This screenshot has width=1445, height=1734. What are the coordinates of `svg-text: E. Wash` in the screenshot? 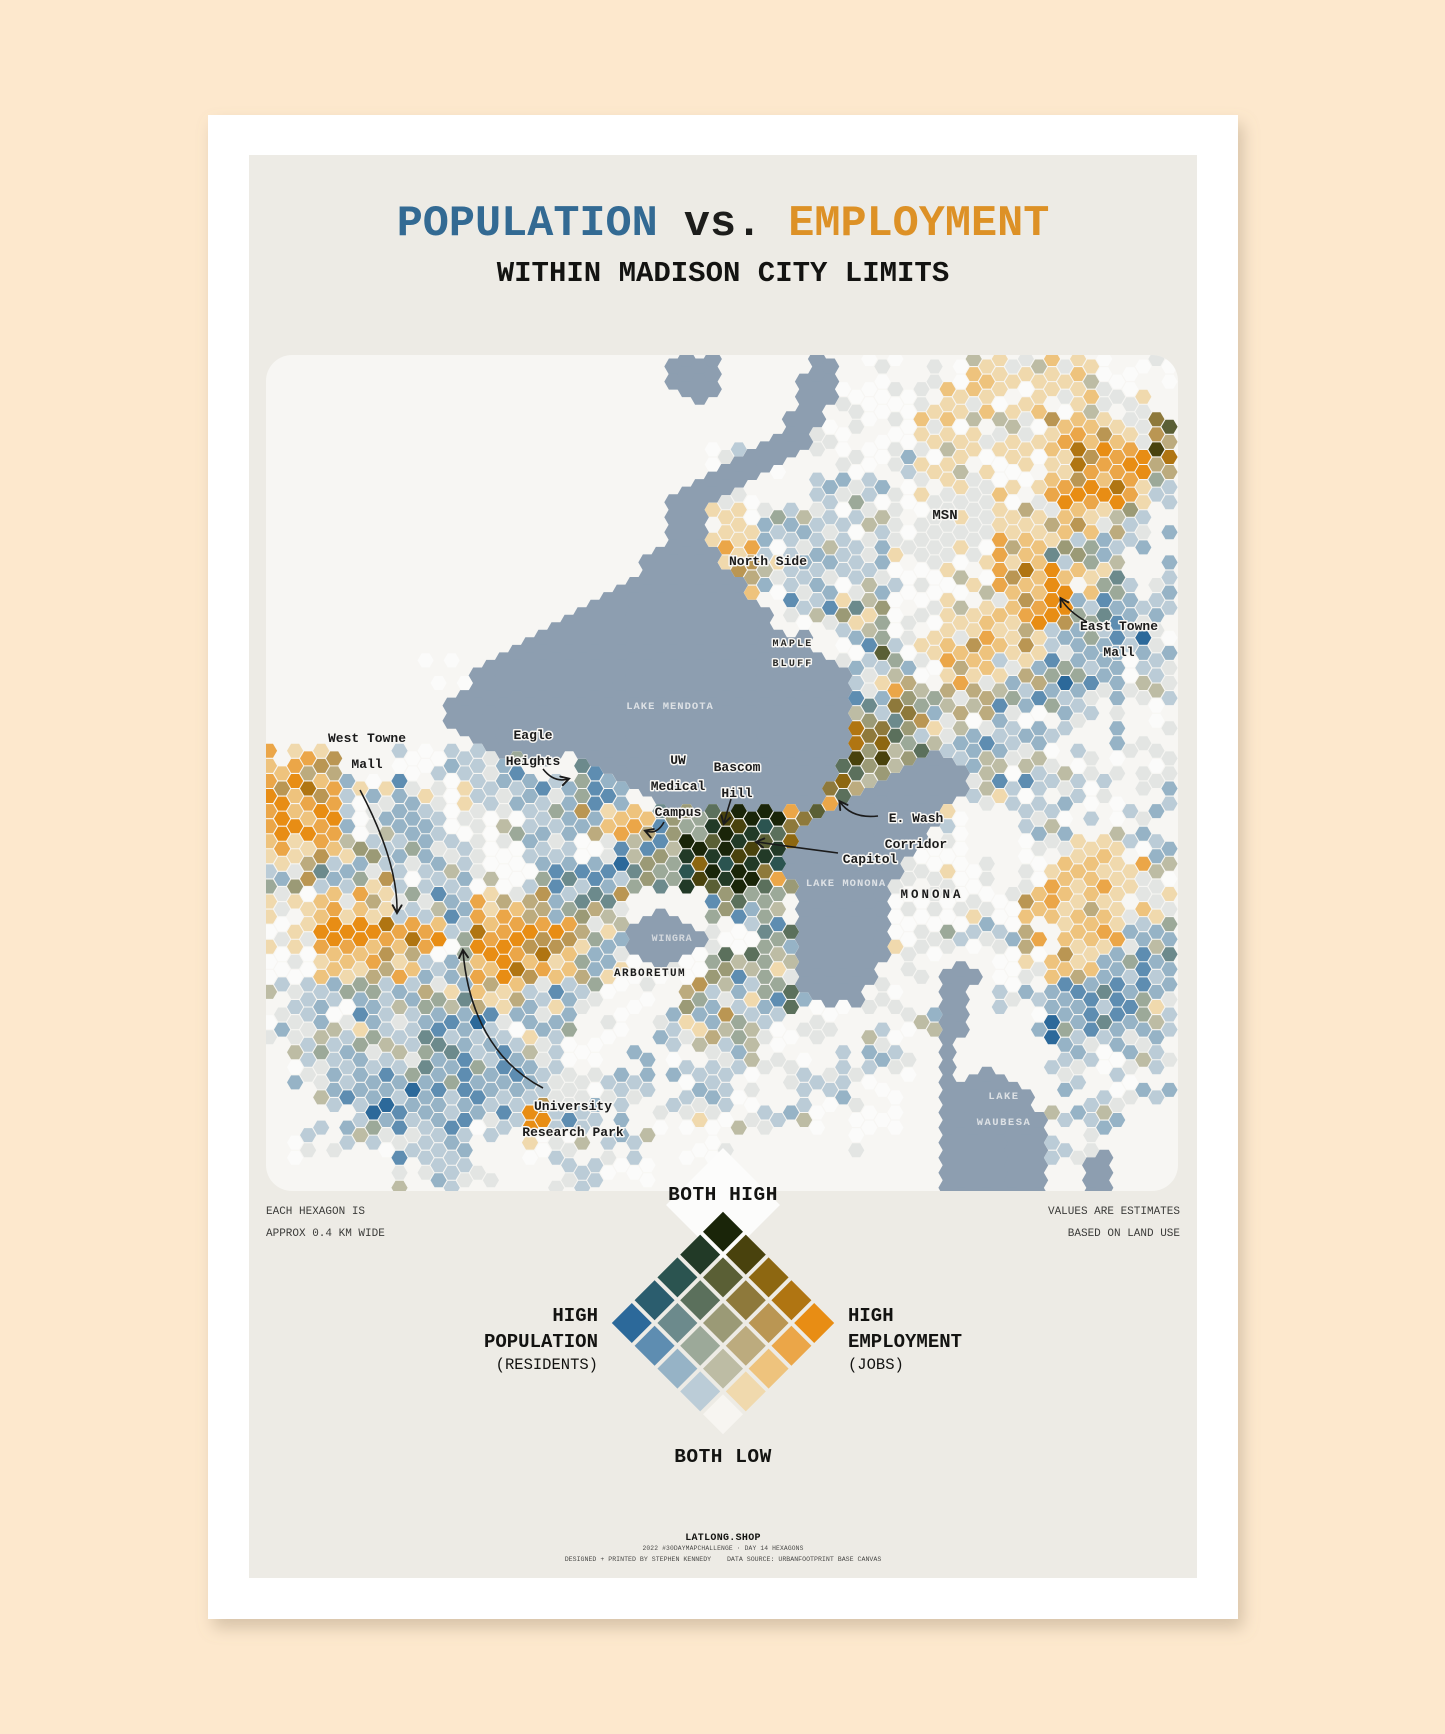 It's located at (916, 818).